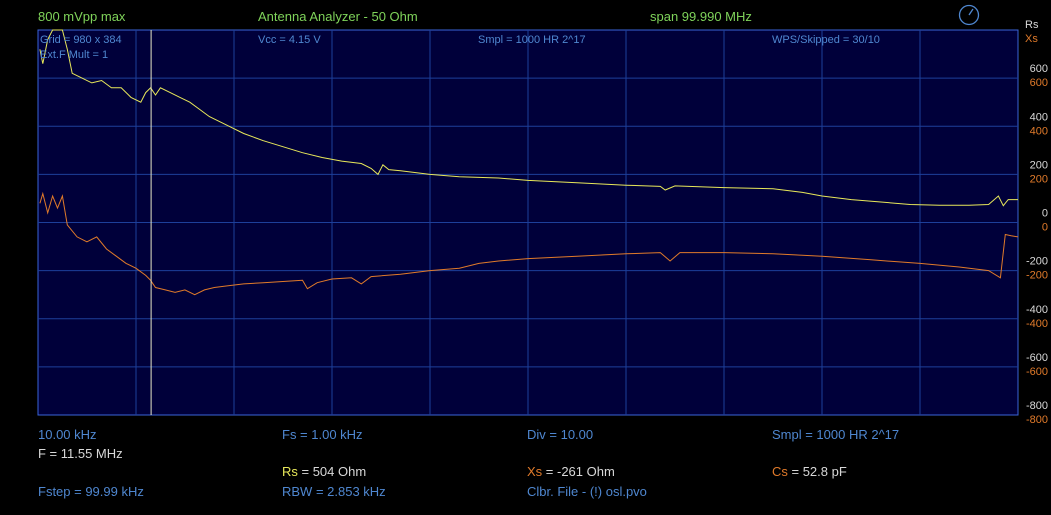  I want to click on rs-tick-label: 600, so click(1039, 69).